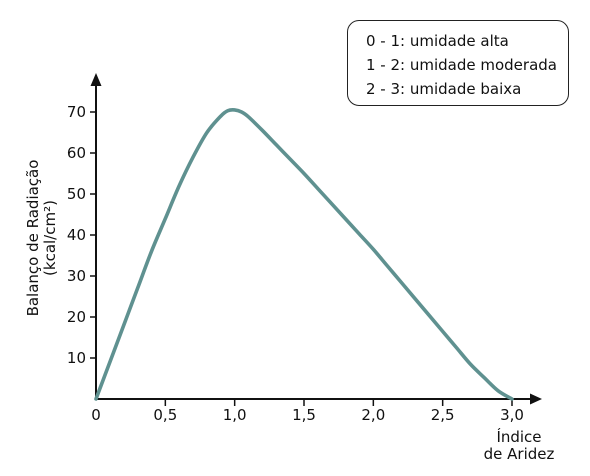 The height and width of the screenshot is (476, 590). Describe the element at coordinates (512, 415) in the screenshot. I see `x-tick-label: 3,0` at that location.